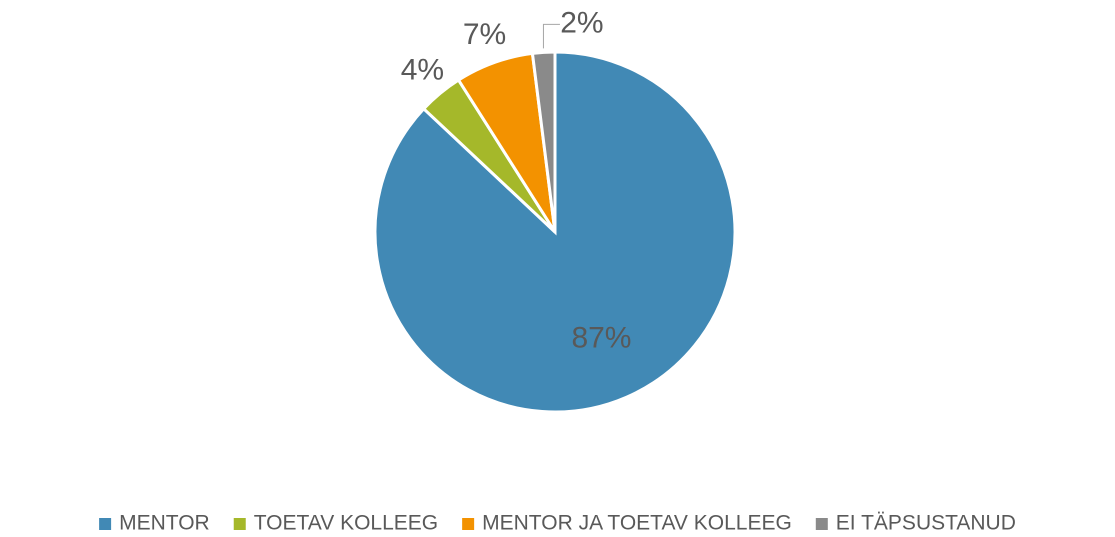  Describe the element at coordinates (926, 523) in the screenshot. I see `legend-label: EI TÄPSUSTANUD` at that location.